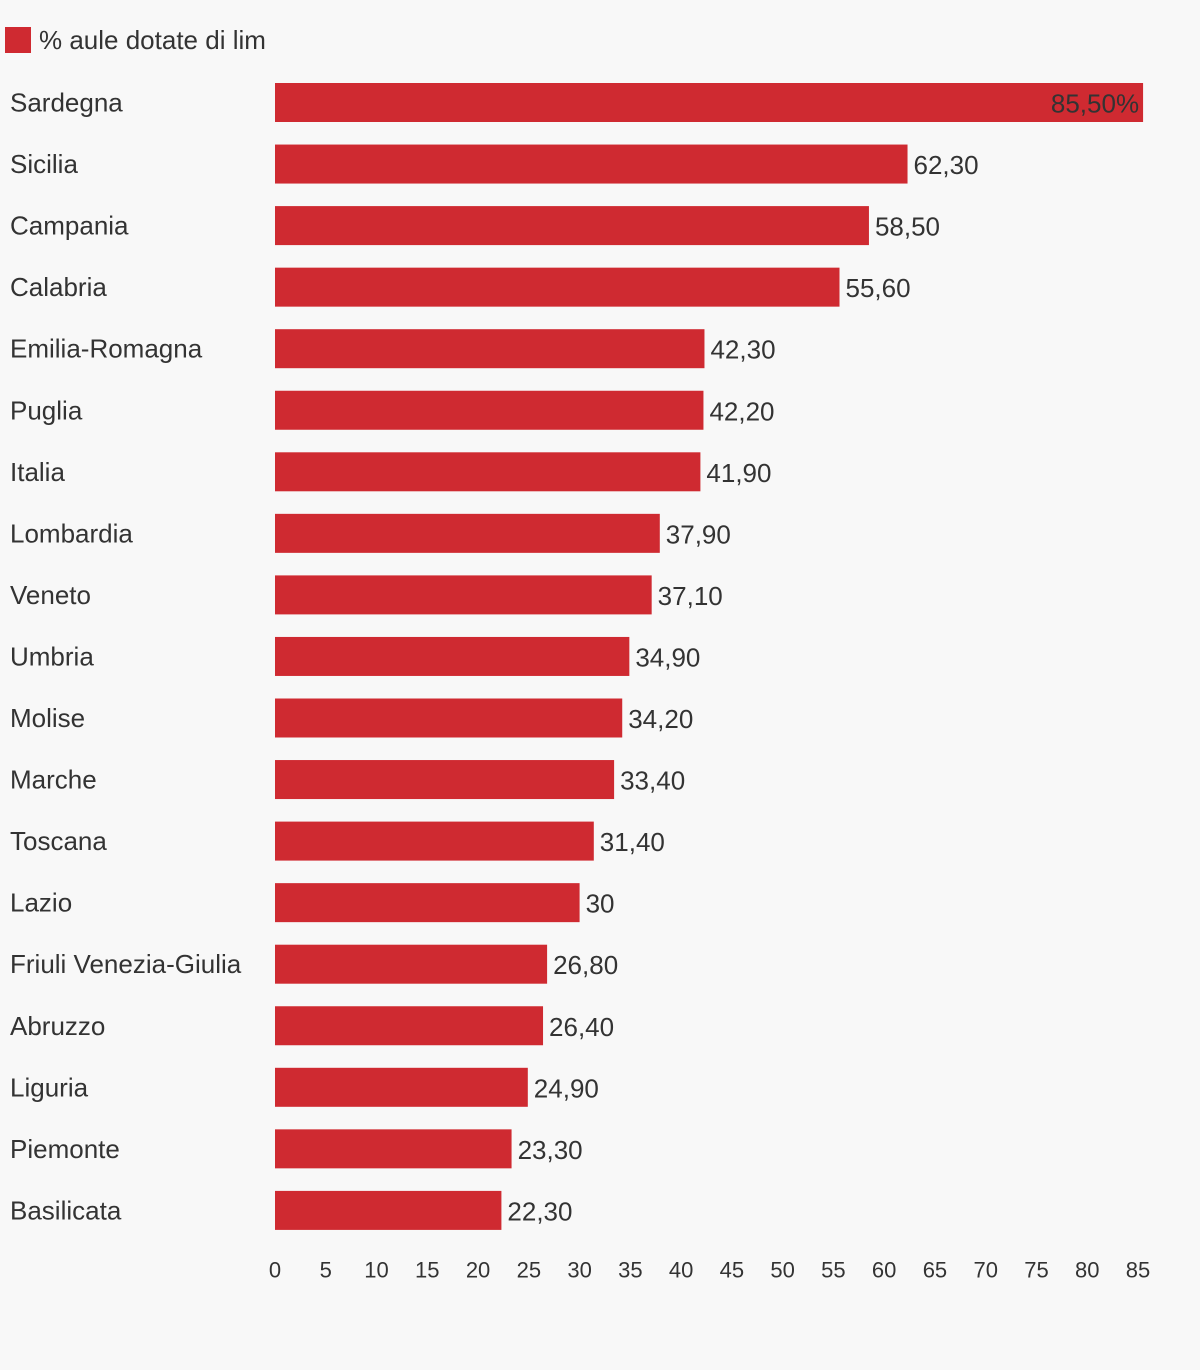 The height and width of the screenshot is (1370, 1200). What do you see at coordinates (630, 1270) in the screenshot?
I see `x-tick-label: 35` at bounding box center [630, 1270].